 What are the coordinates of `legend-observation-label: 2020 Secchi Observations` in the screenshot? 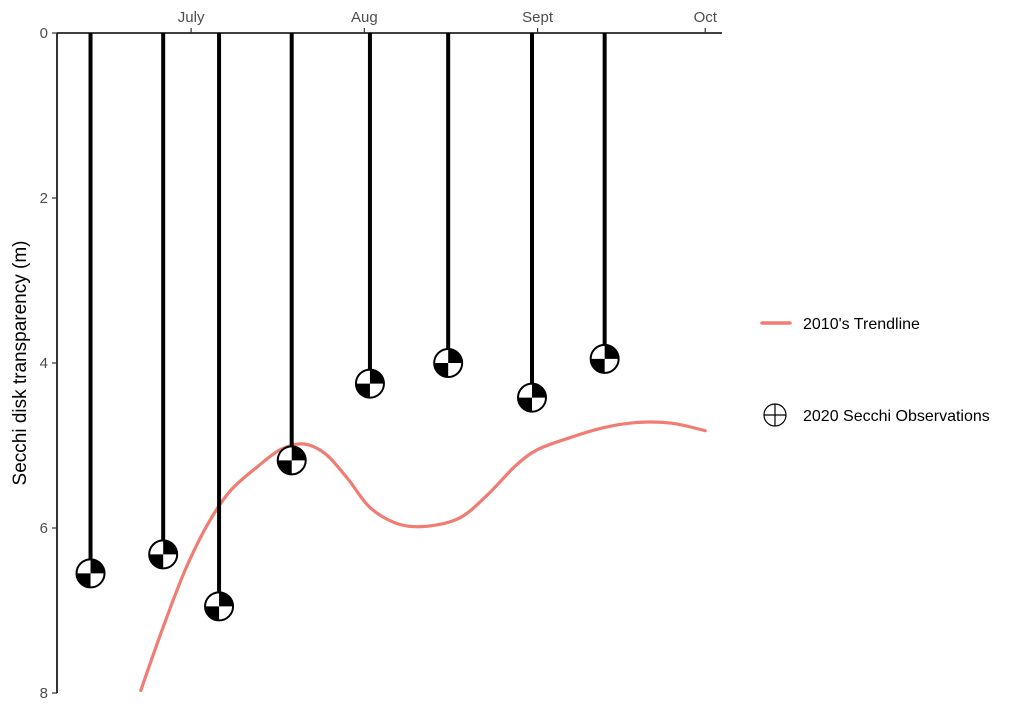 It's located at (896, 416).